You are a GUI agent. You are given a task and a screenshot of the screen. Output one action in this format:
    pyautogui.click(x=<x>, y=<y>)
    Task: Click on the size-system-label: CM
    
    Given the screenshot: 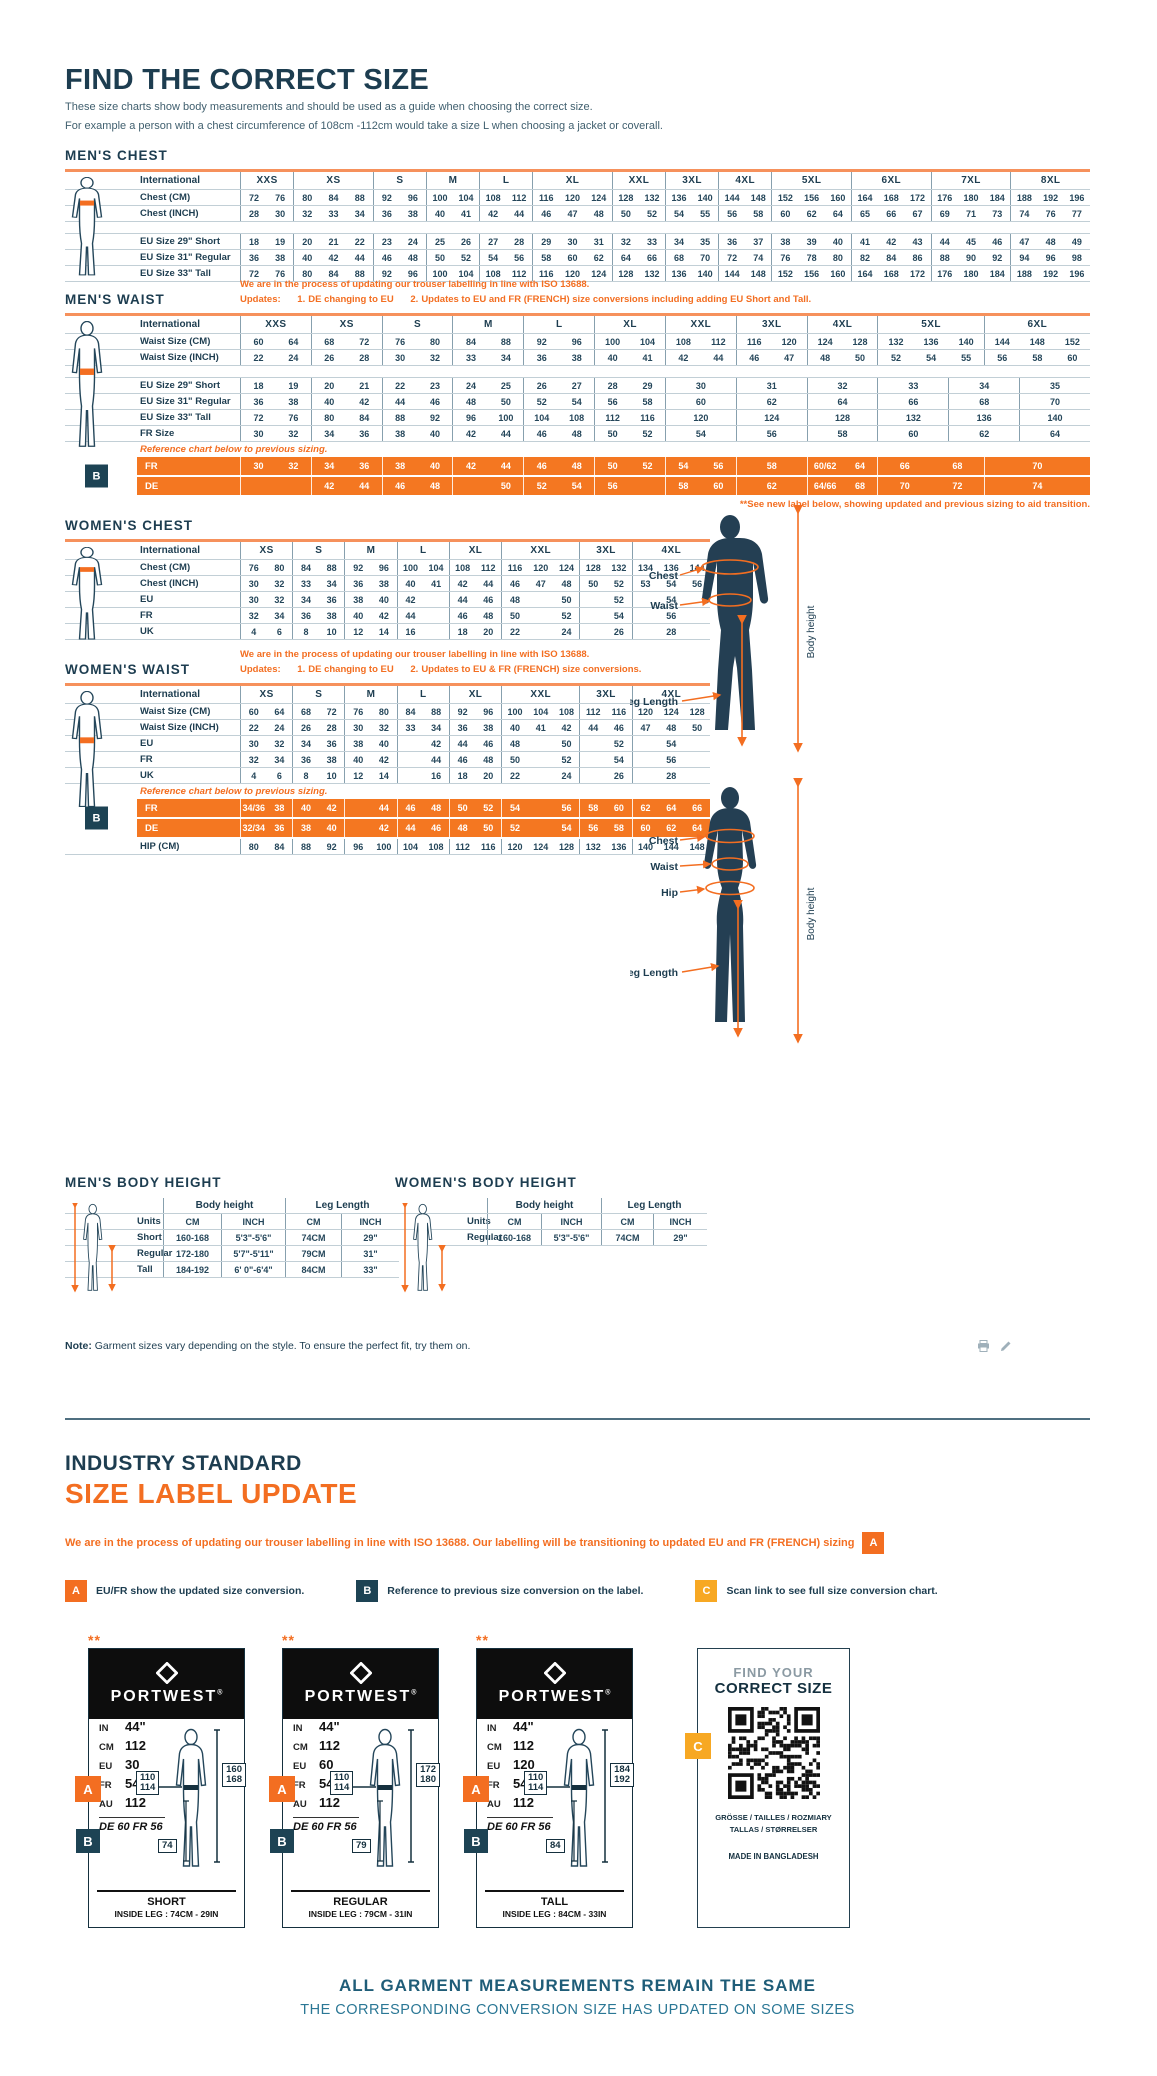 What is the action you would take?
    pyautogui.click(x=494, y=1747)
    